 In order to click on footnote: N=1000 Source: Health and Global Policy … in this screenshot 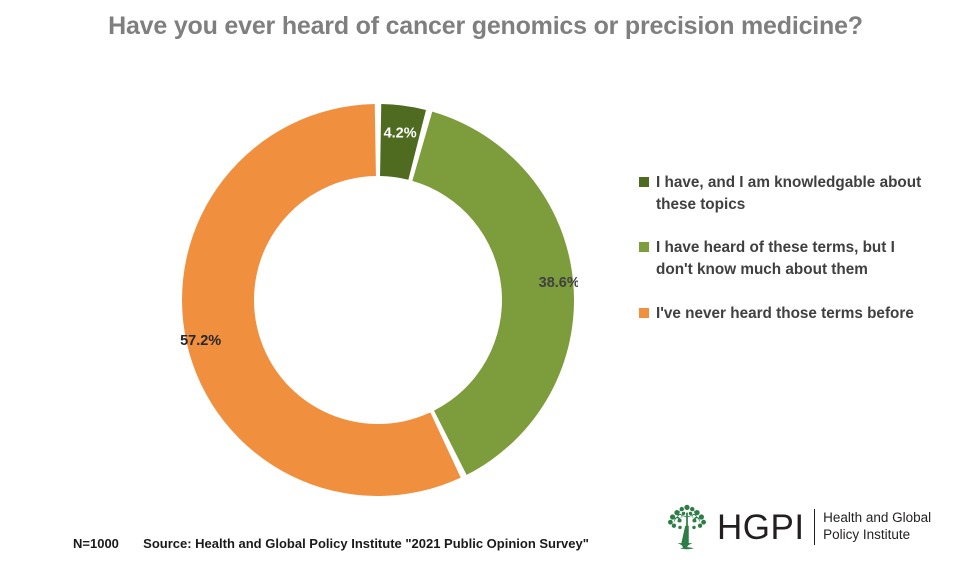, I will do `click(331, 543)`.